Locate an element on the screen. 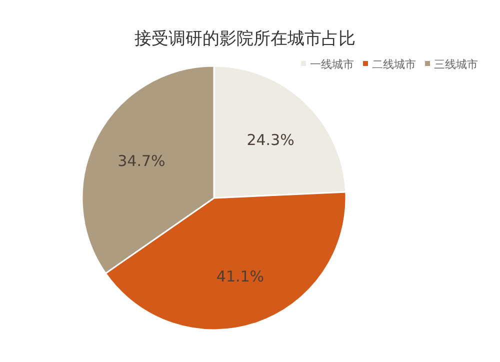 The width and height of the screenshot is (500, 362). legend-label: 三线城市 is located at coordinates (456, 64).